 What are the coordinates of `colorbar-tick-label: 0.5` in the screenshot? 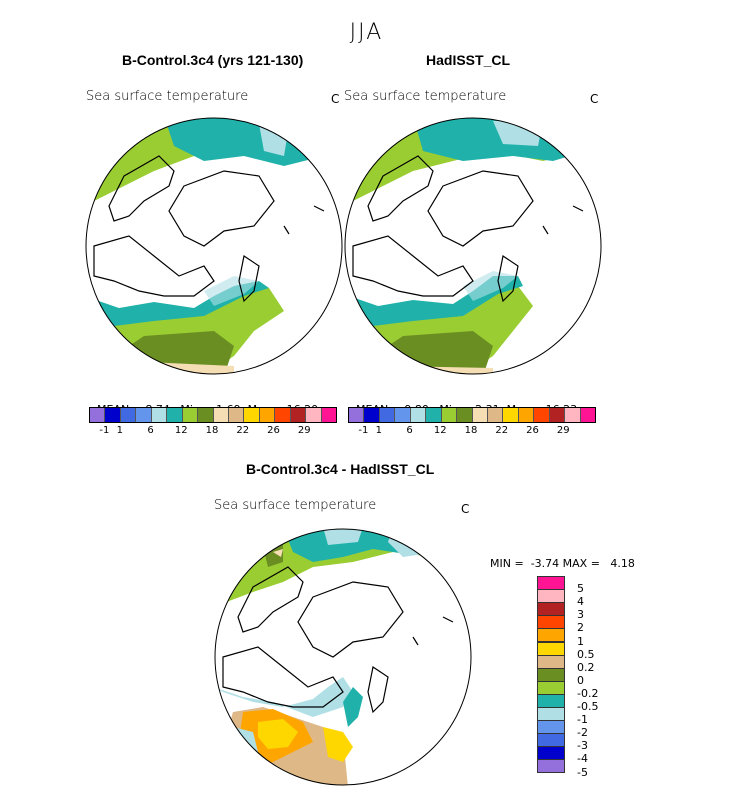 It's located at (586, 654).